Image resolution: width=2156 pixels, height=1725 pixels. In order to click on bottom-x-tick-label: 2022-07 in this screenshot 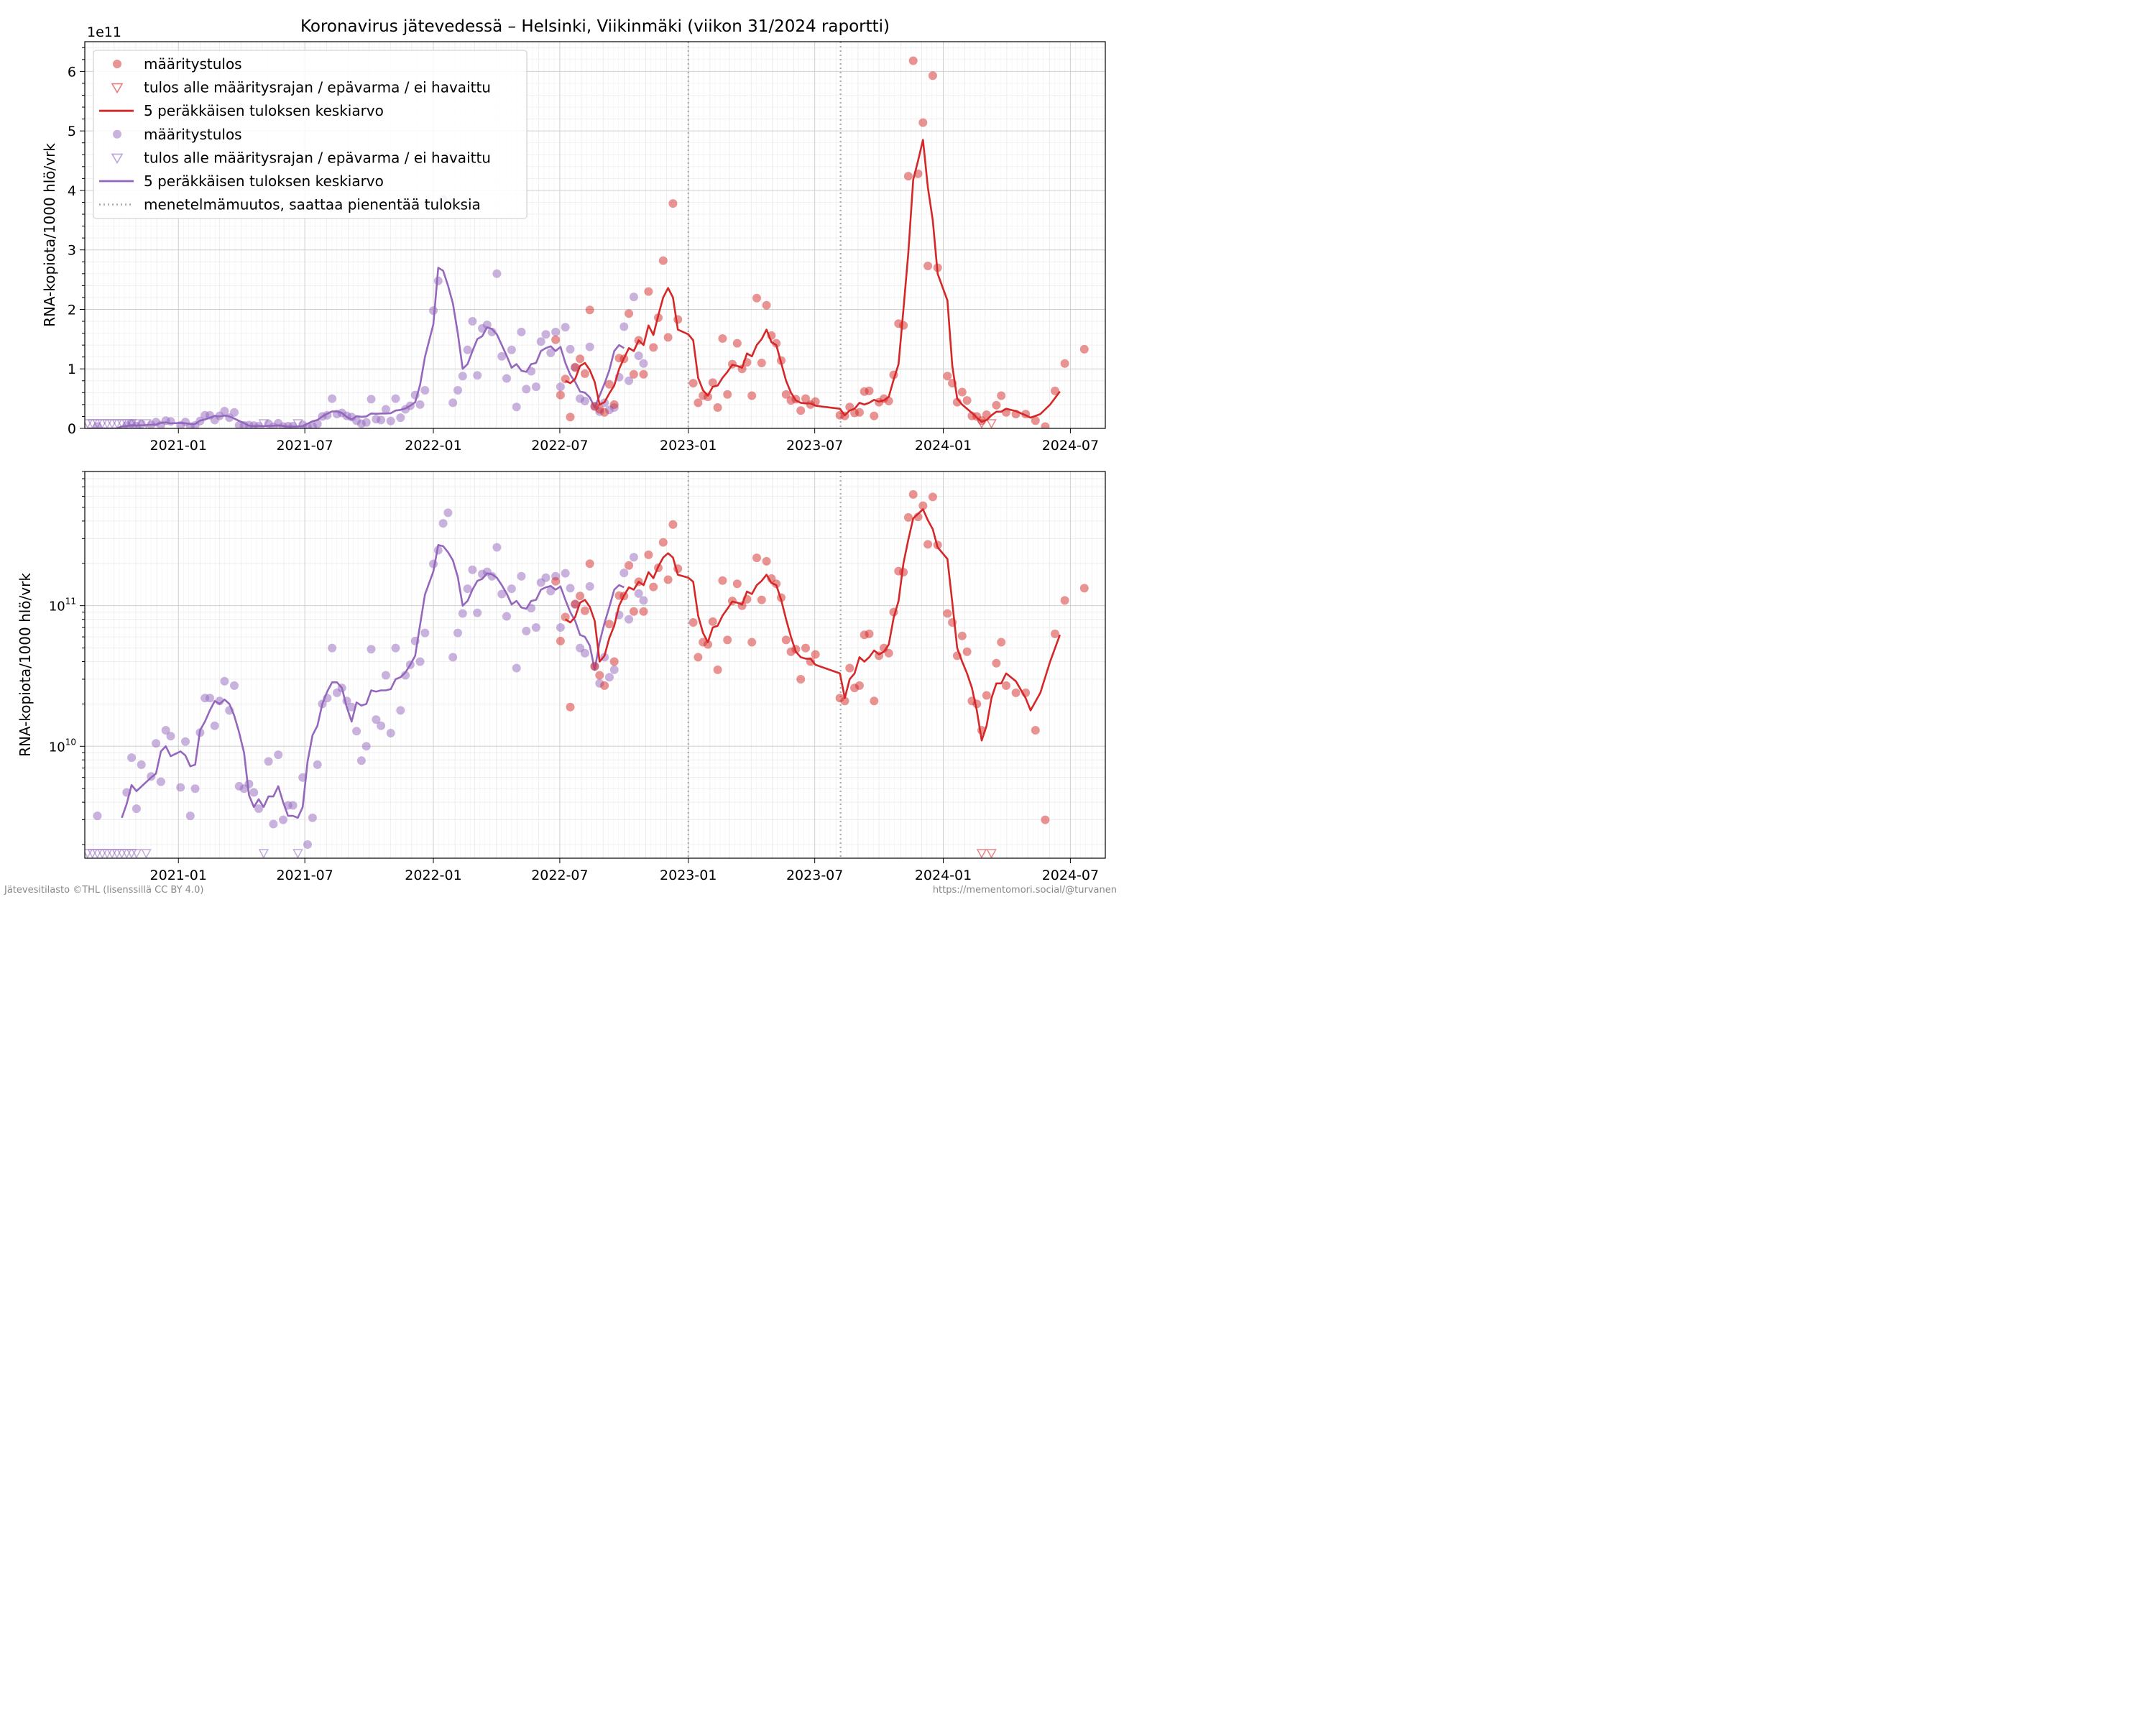, I will do `click(560, 875)`.